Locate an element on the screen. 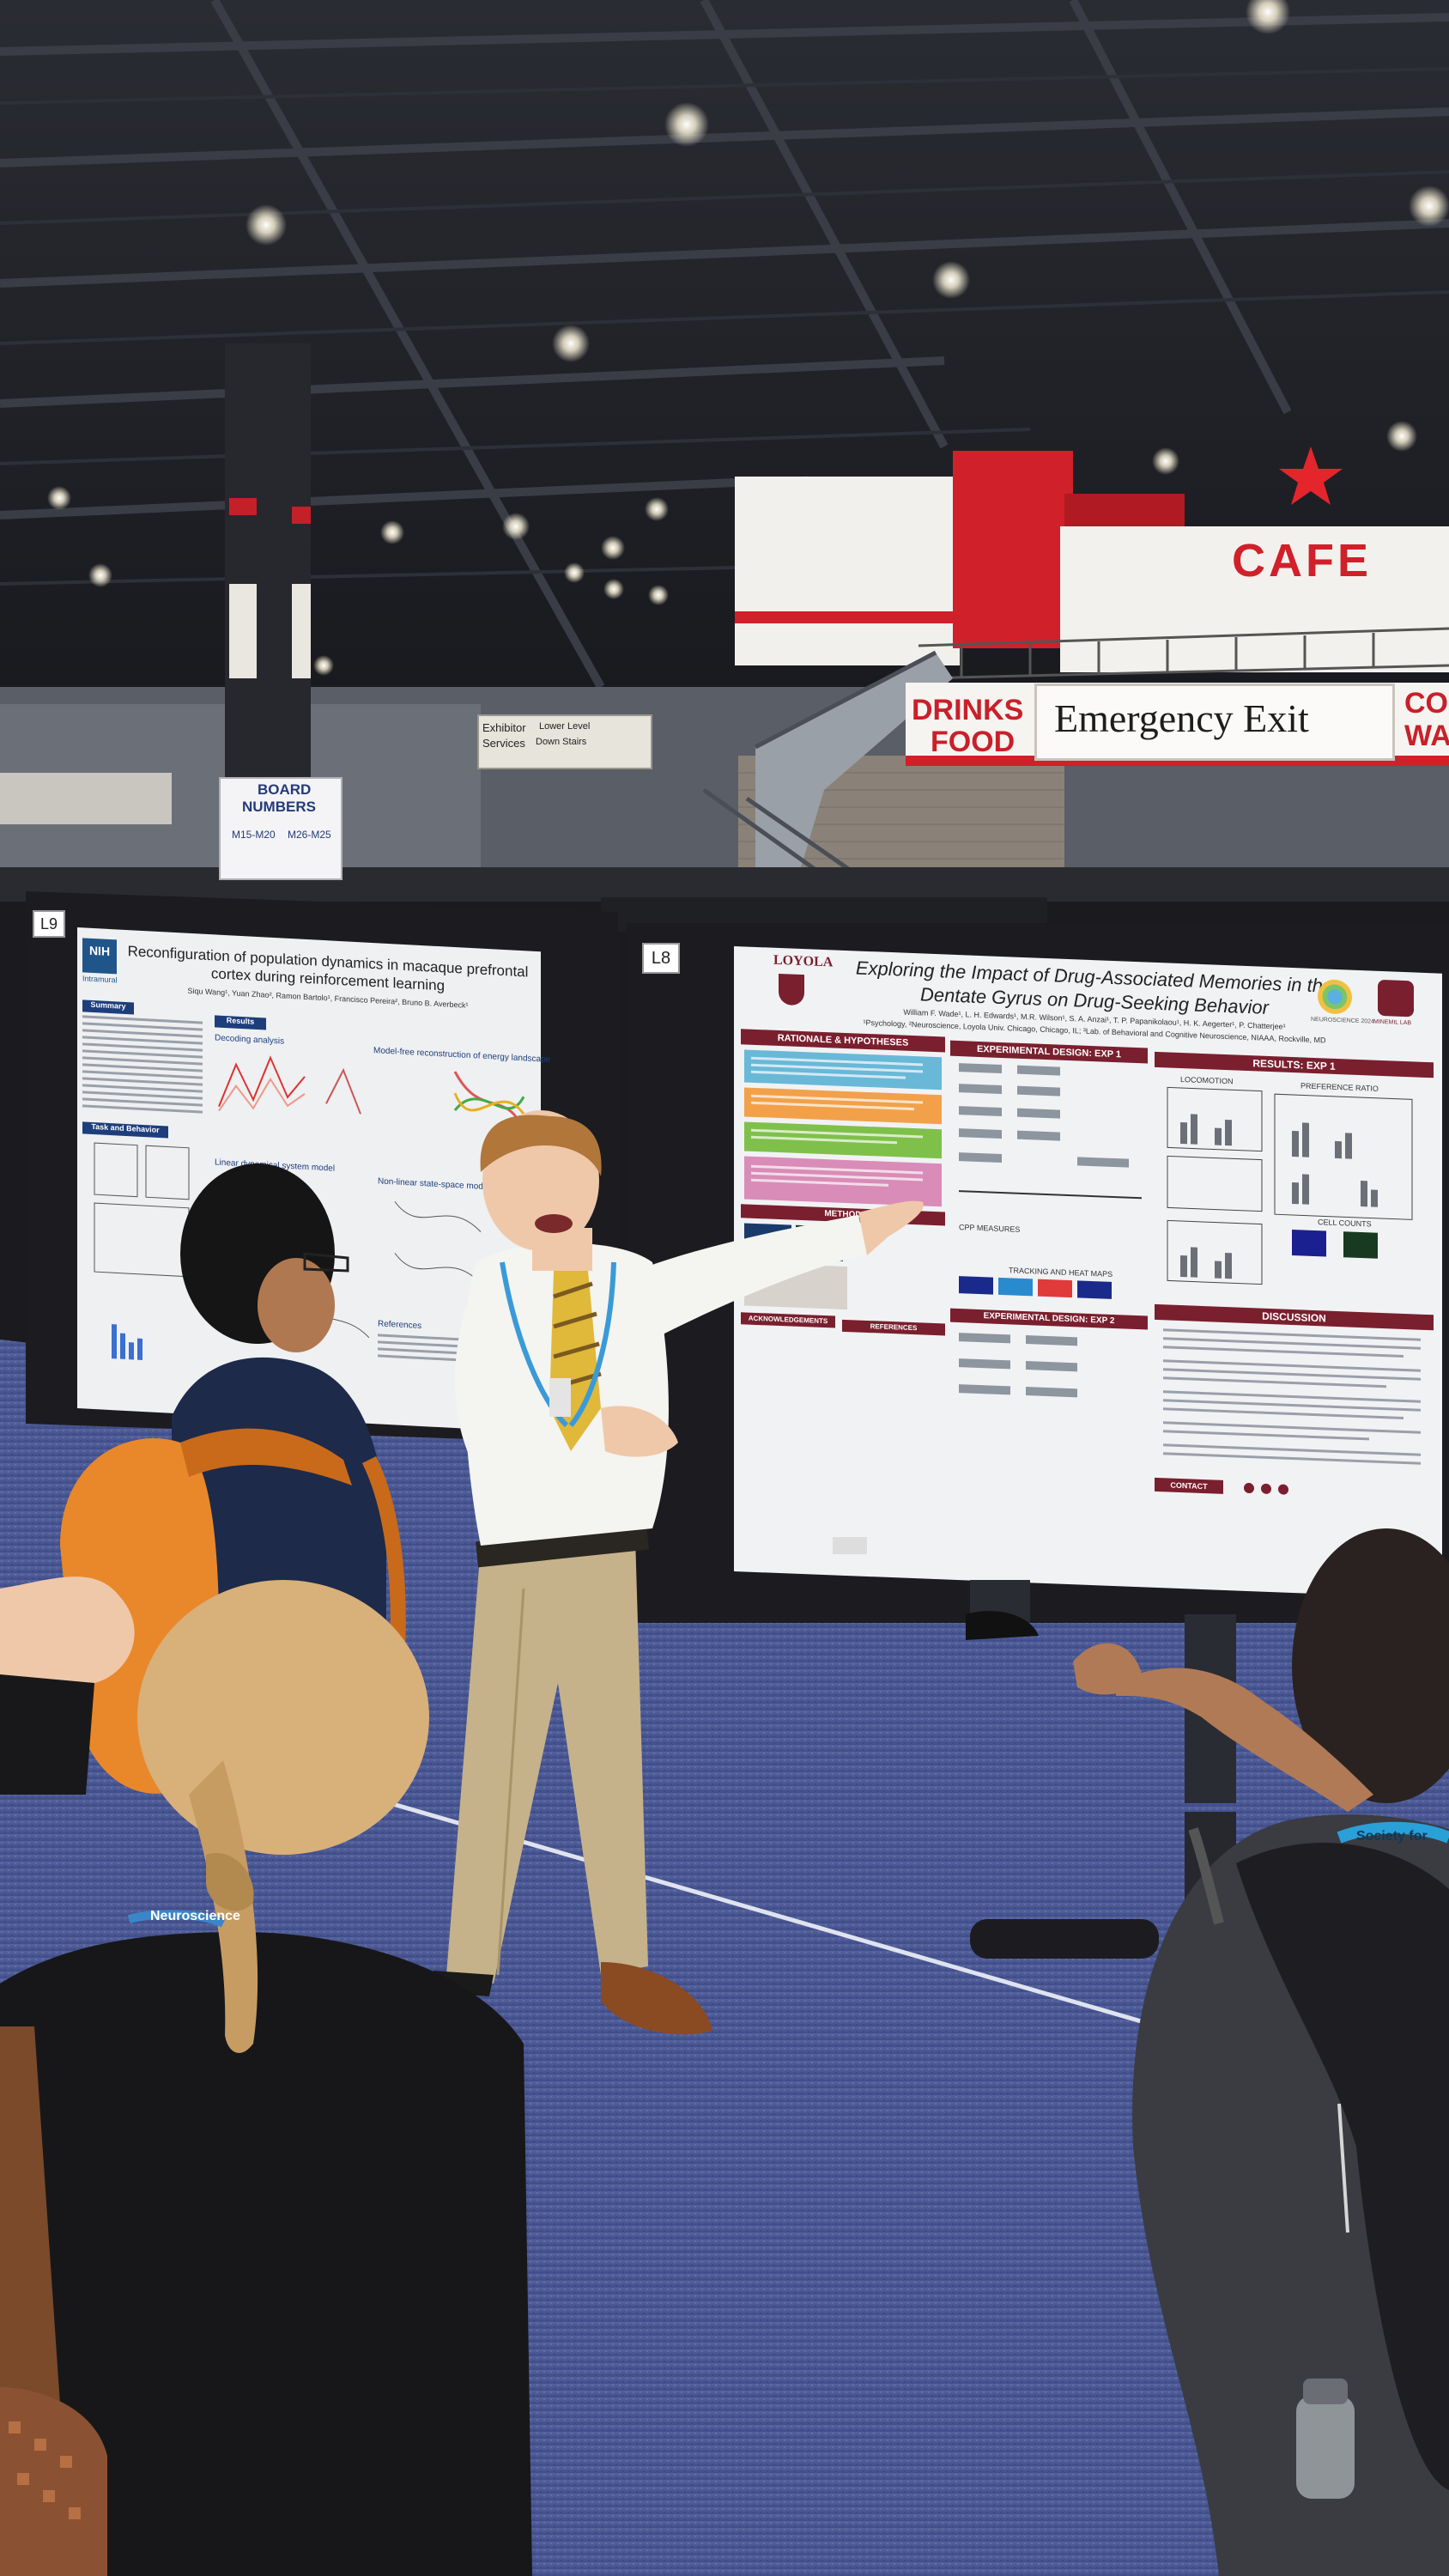 This screenshot has width=1449, height=2576. poster-right-figures is located at coordinates (1082, 1272).